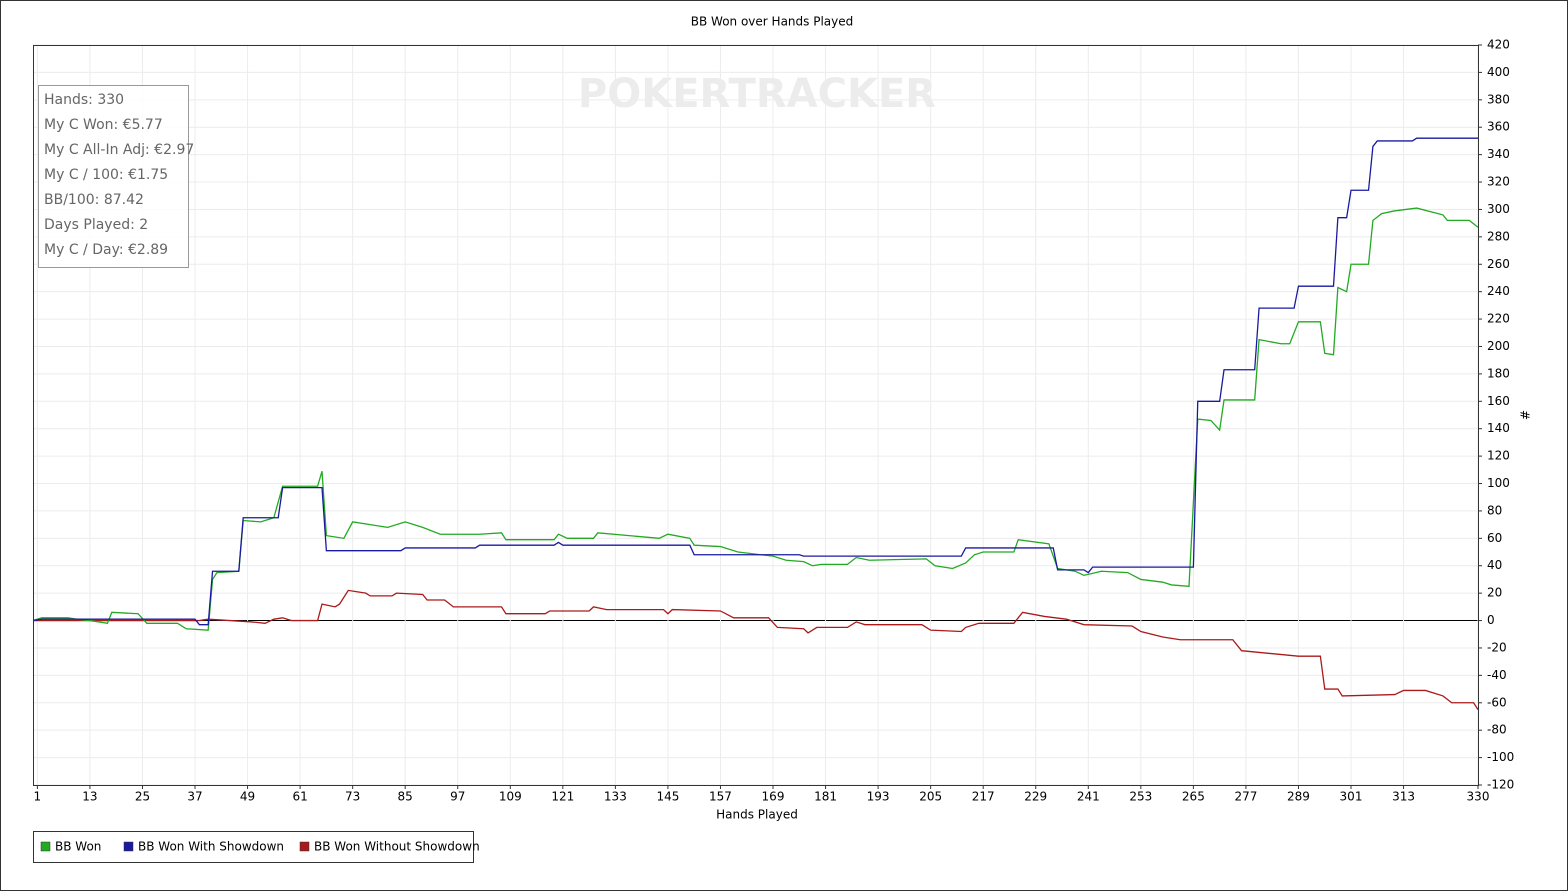  I want to click on y-tick-label: 100, so click(1498, 483).